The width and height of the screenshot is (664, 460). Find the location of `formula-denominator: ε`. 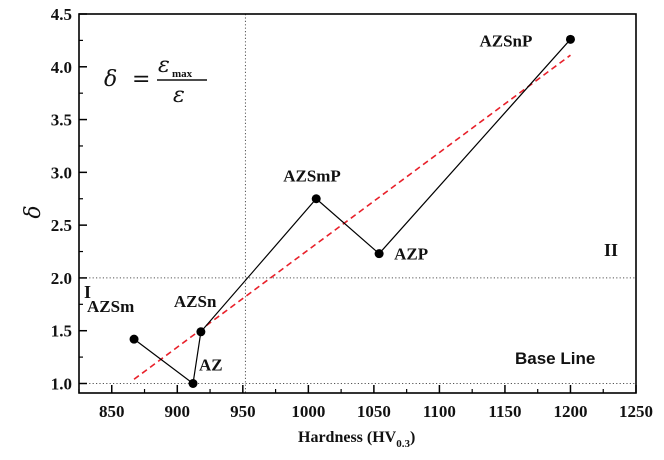

formula-denominator: ε is located at coordinates (179, 95).